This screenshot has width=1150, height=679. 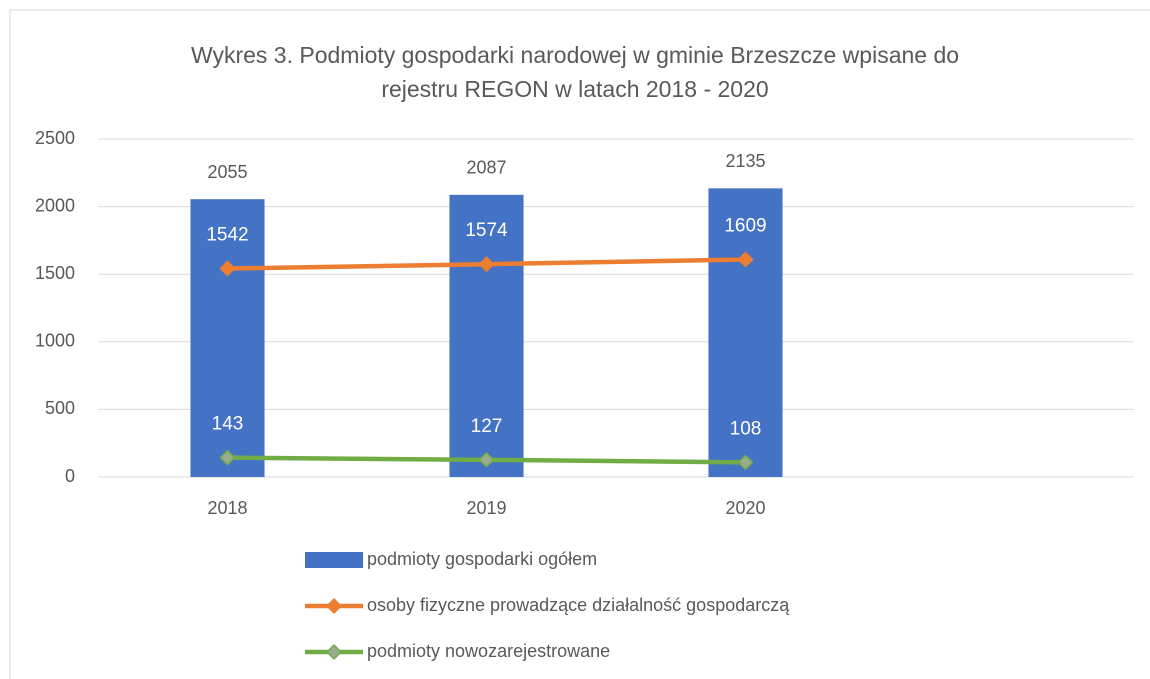 What do you see at coordinates (486, 508) in the screenshot?
I see `x-tick-label: 2019` at bounding box center [486, 508].